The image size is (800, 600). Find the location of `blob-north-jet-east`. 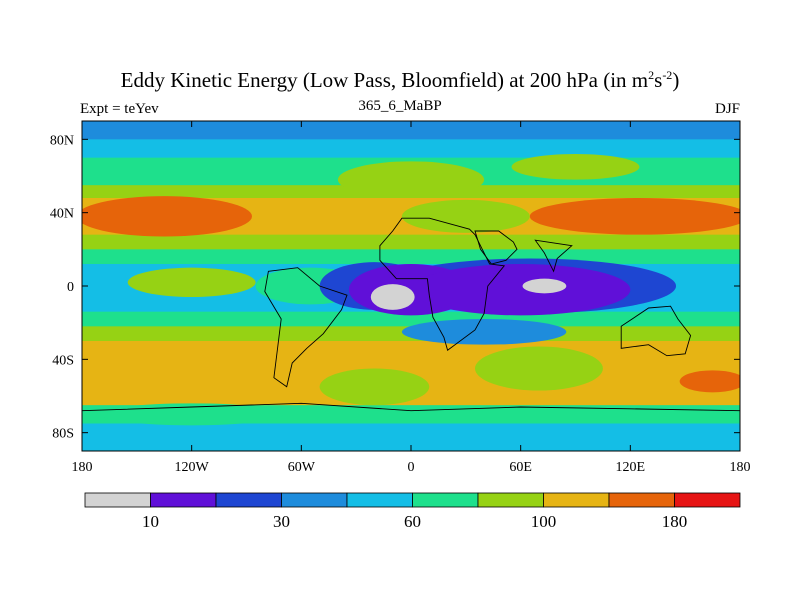

blob-north-jet-east is located at coordinates (634, 216).